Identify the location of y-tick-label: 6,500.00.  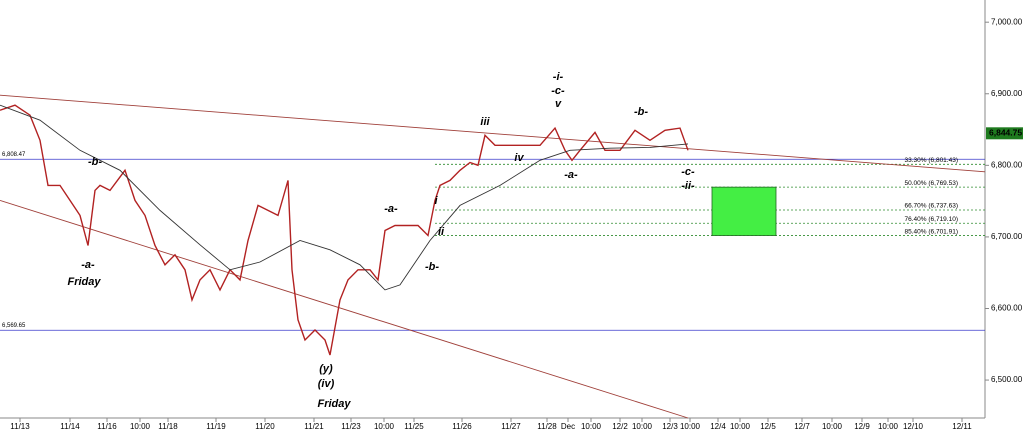
(1007, 379).